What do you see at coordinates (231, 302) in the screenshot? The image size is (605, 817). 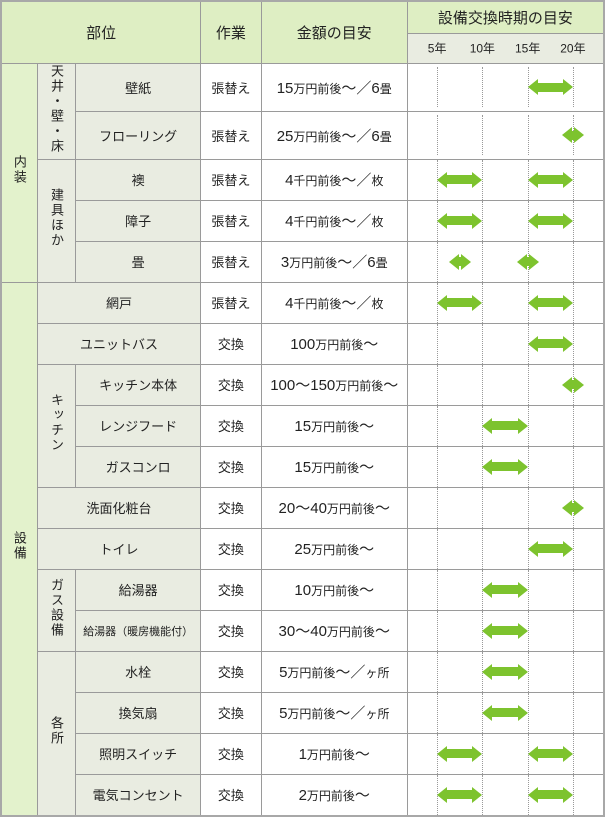 I see `work-cell: 張替え` at bounding box center [231, 302].